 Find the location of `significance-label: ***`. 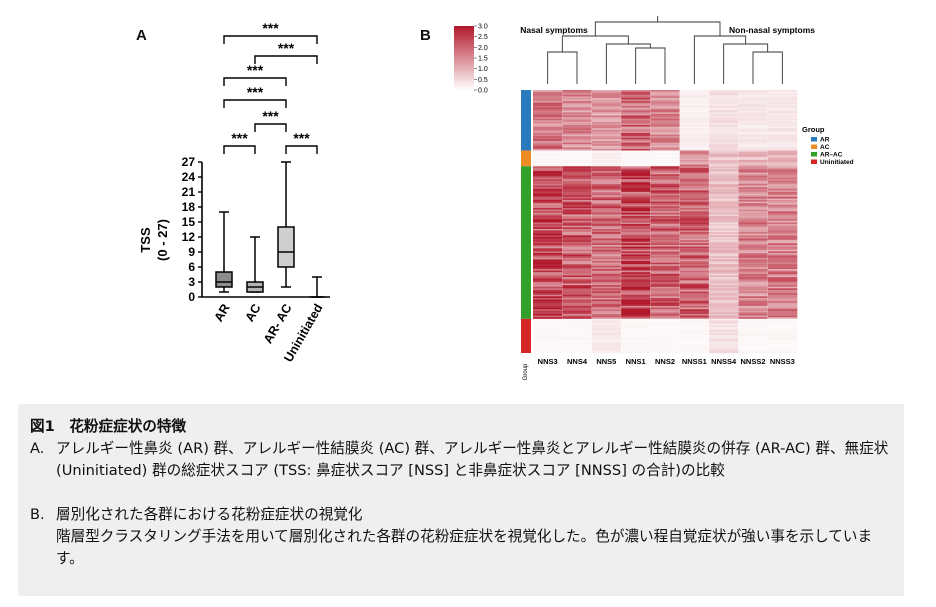

significance-label: *** is located at coordinates (286, 48).